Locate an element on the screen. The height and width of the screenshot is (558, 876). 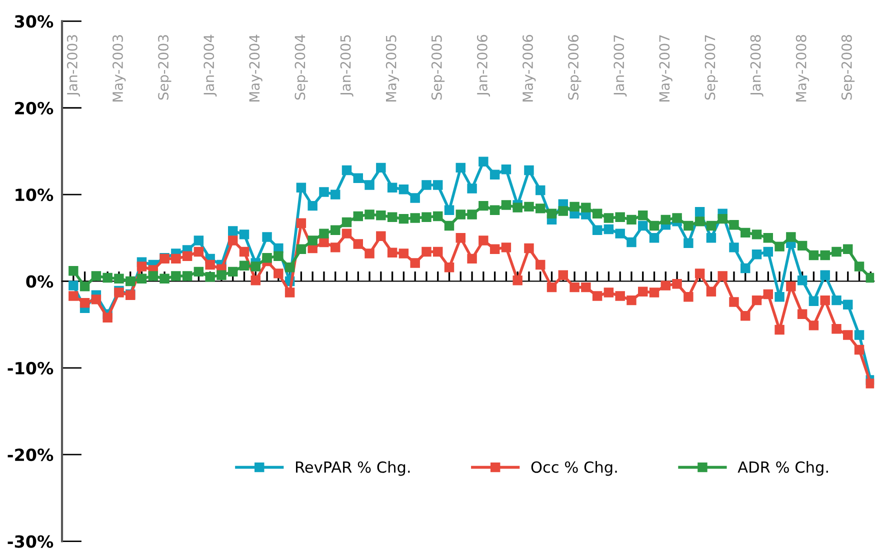
x-tick-label: Sep-2007 is located at coordinates (711, 67).